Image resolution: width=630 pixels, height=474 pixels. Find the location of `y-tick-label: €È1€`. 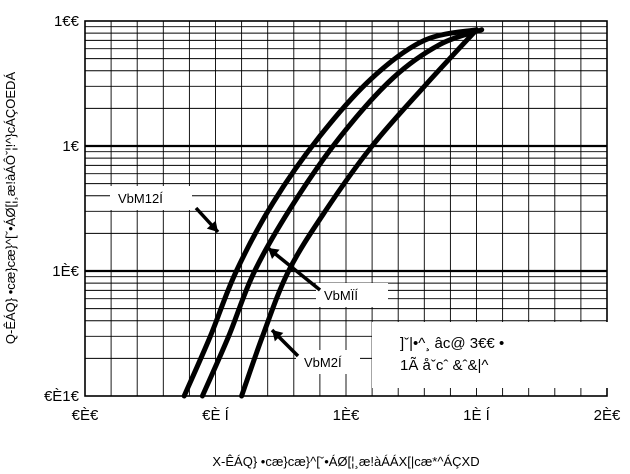

y-tick-label: €È1€ is located at coordinates (62, 396).